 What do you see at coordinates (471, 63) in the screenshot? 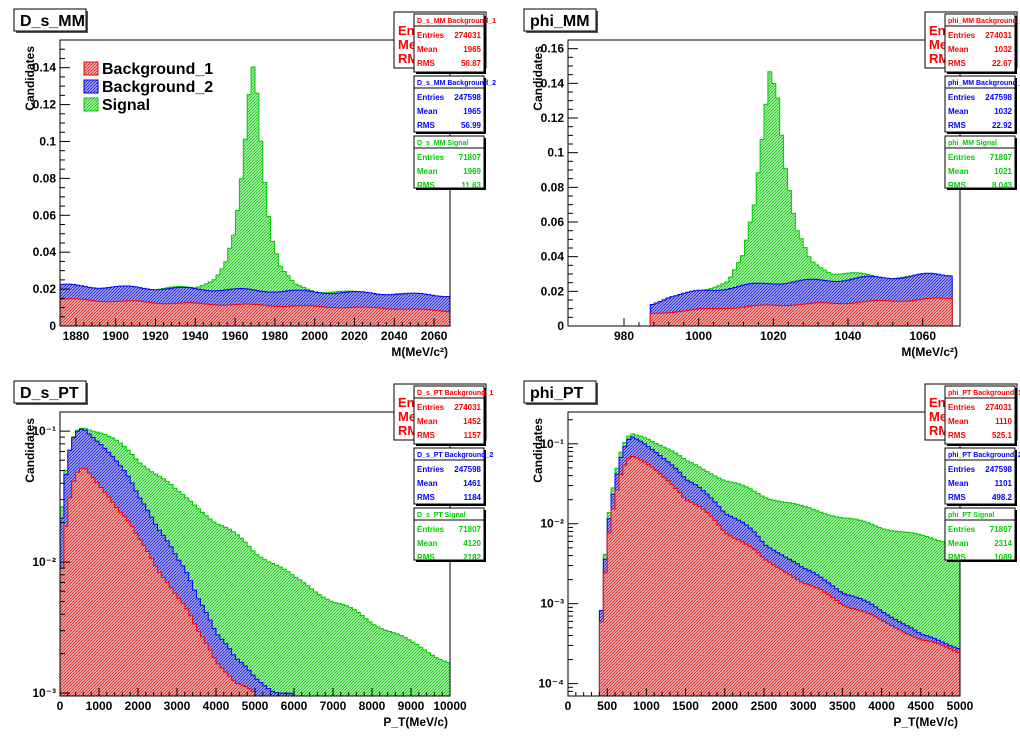
I see `stat-value: 56.87` at bounding box center [471, 63].